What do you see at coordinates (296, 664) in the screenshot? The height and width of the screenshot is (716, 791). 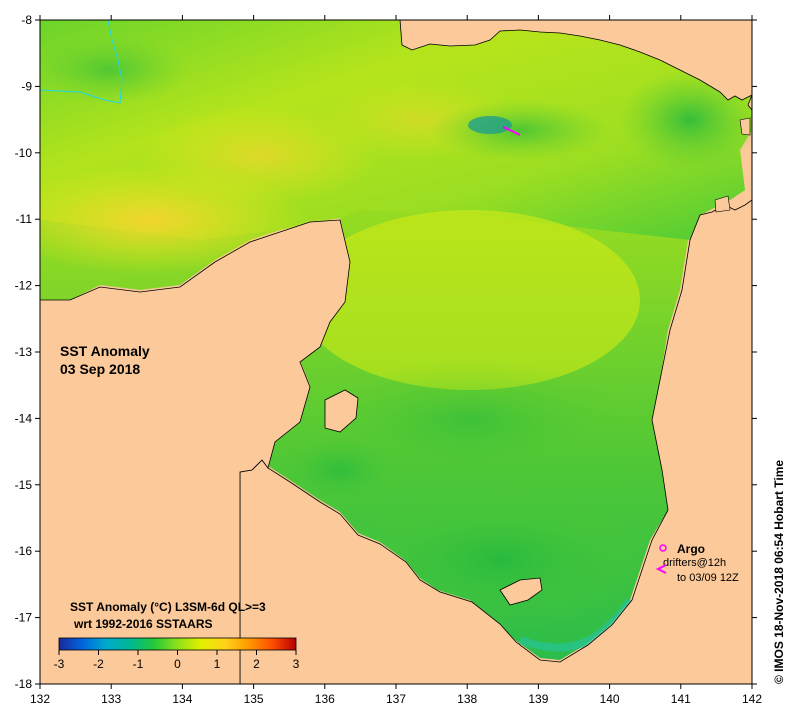 I see `colorbar-tick-label: 3` at bounding box center [296, 664].